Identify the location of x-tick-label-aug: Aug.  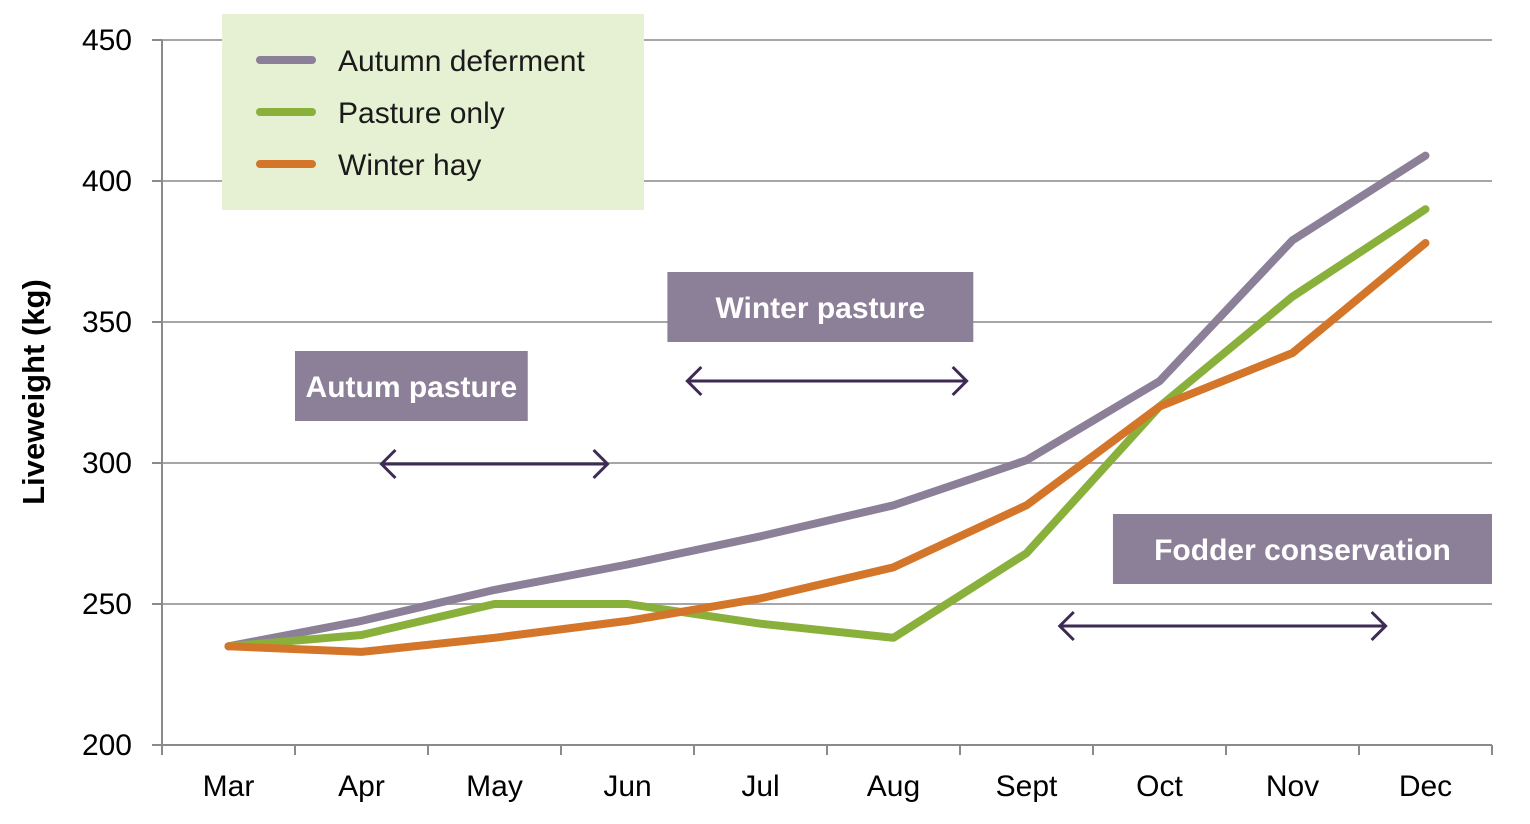
(893, 786).